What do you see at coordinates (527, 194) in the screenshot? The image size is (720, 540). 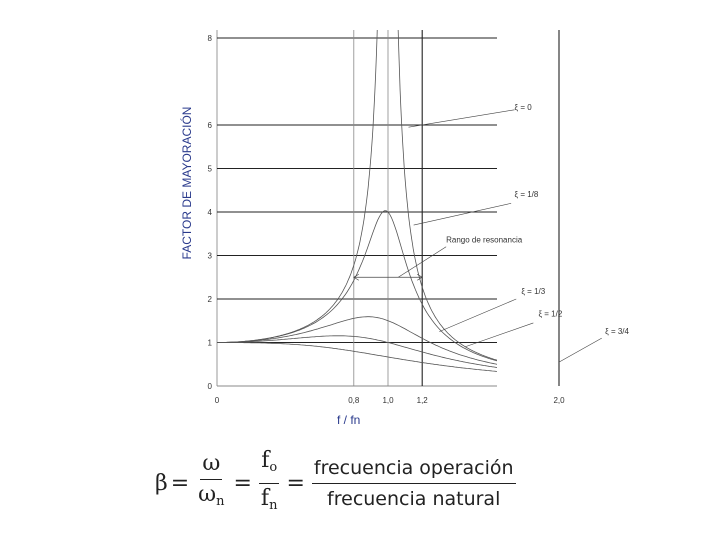 I see `series-label: ξ = 1/8` at bounding box center [527, 194].